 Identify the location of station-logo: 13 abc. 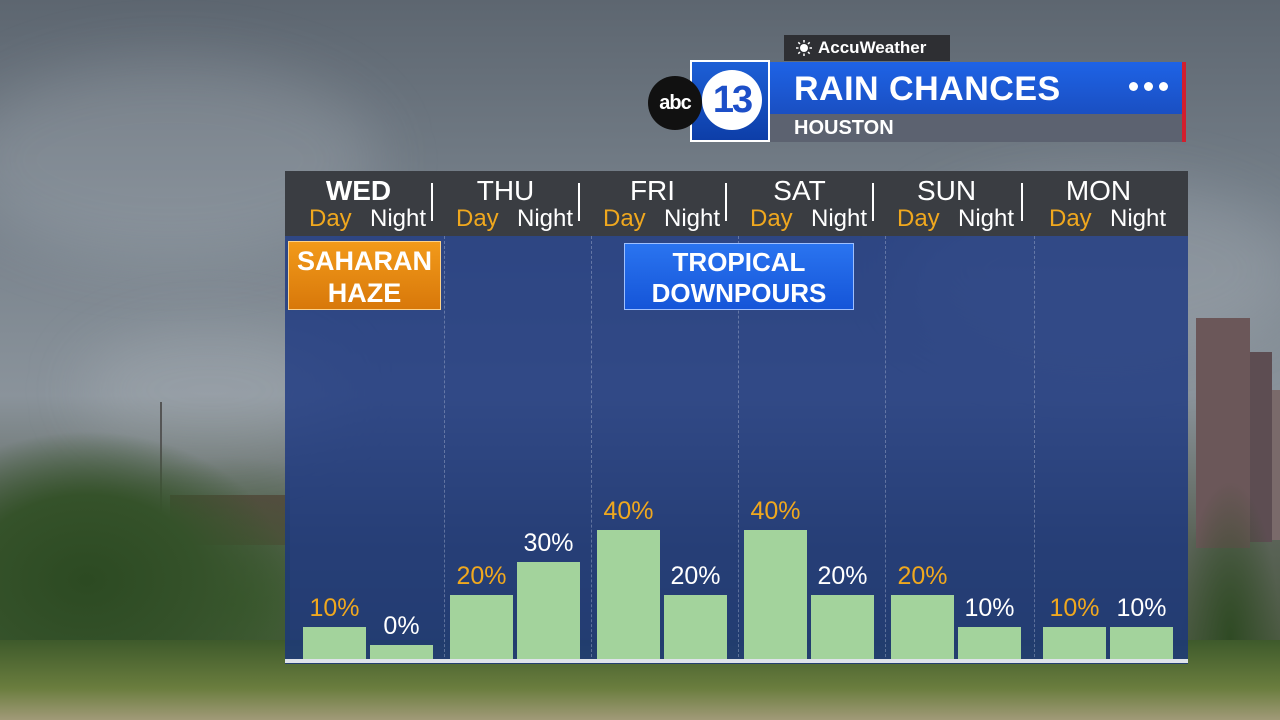
(709, 101).